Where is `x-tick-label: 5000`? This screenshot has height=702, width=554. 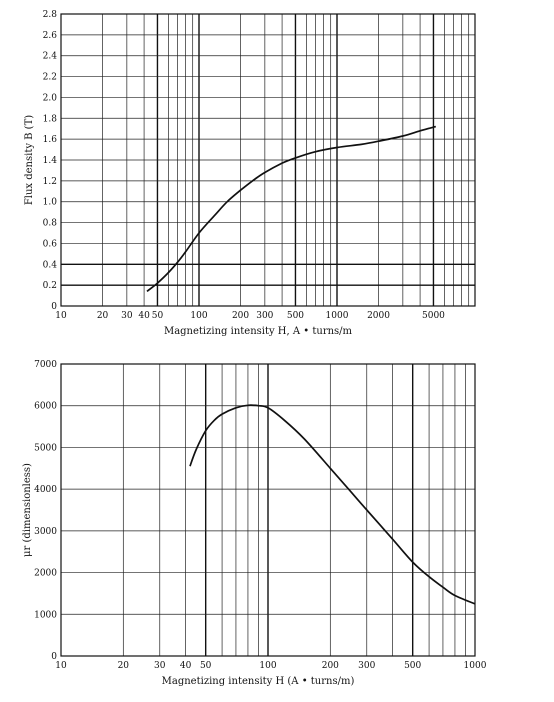 x-tick-label: 5000 is located at coordinates (433, 316).